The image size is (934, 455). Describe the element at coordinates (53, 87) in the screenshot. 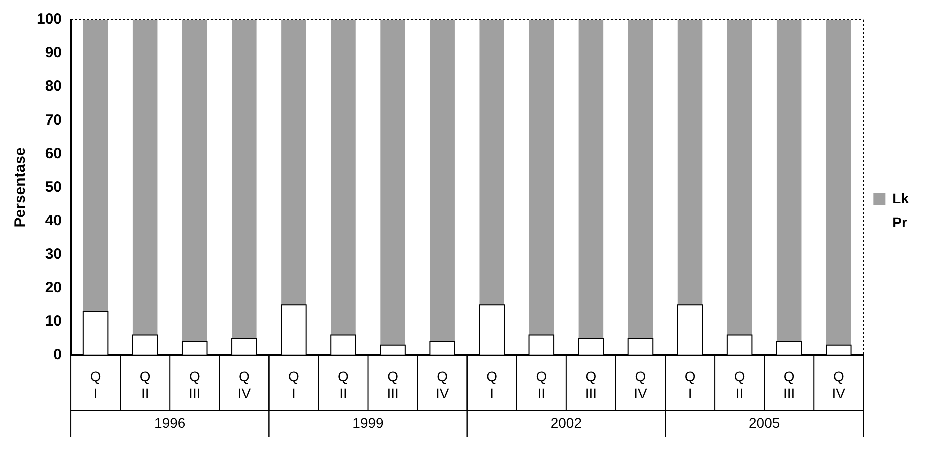

I see `y-tick-label: 80` at that location.